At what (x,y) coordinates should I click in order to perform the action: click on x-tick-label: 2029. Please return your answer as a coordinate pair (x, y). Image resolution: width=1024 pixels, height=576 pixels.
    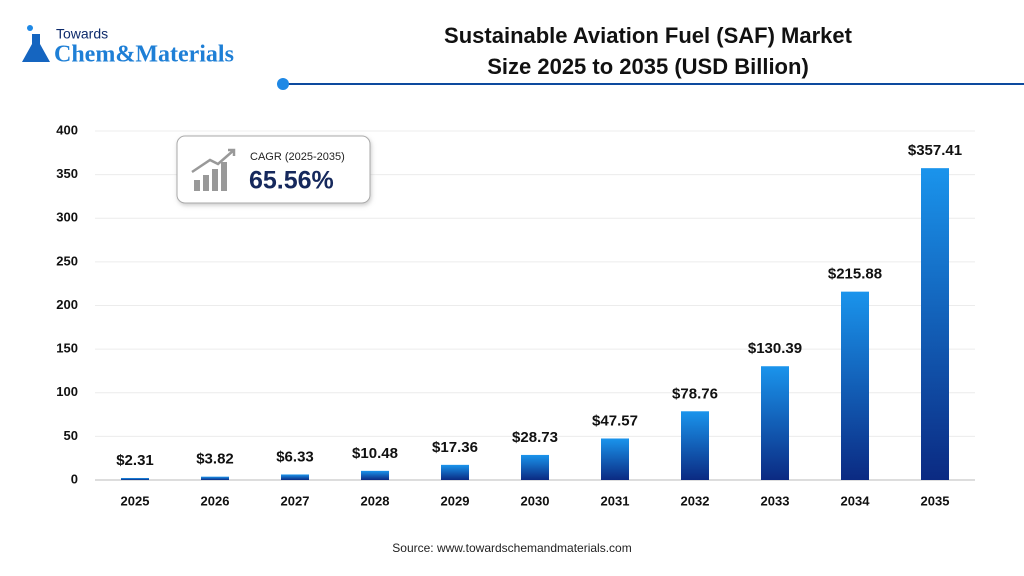
    Looking at the image, I should click on (455, 500).